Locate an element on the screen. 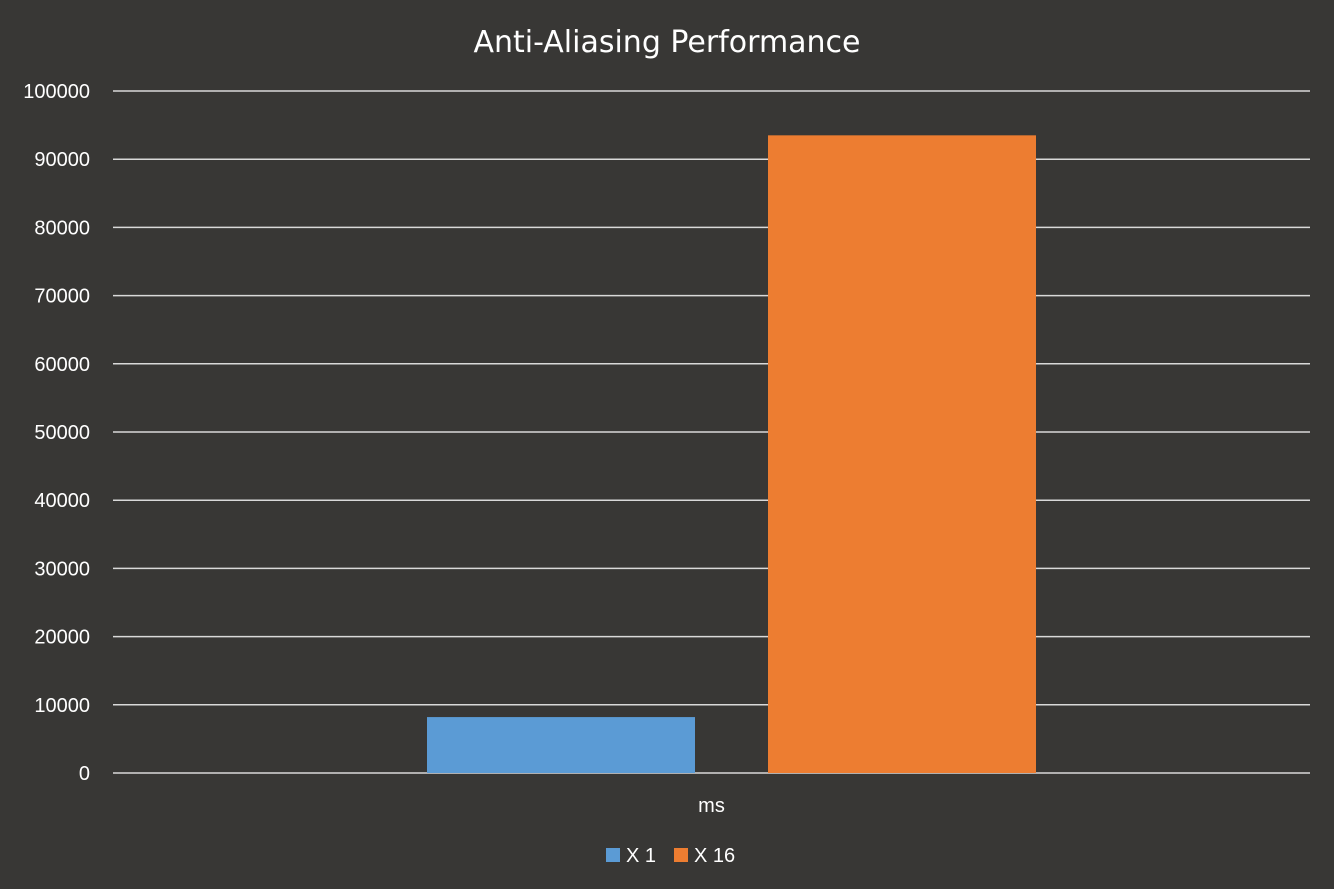  y-tick-label: 20000 is located at coordinates (62, 638).